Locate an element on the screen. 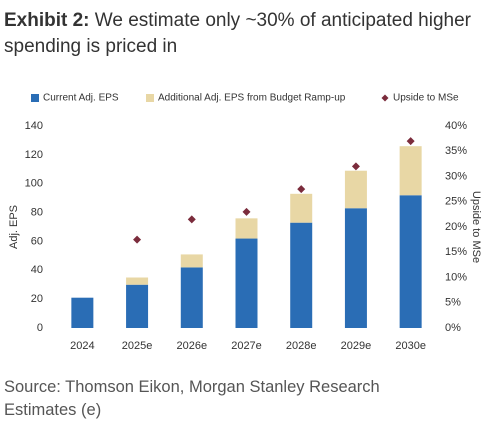 Image resolution: width=486 pixels, height=423 pixels. x-tick-label: 2025e is located at coordinates (137, 346).